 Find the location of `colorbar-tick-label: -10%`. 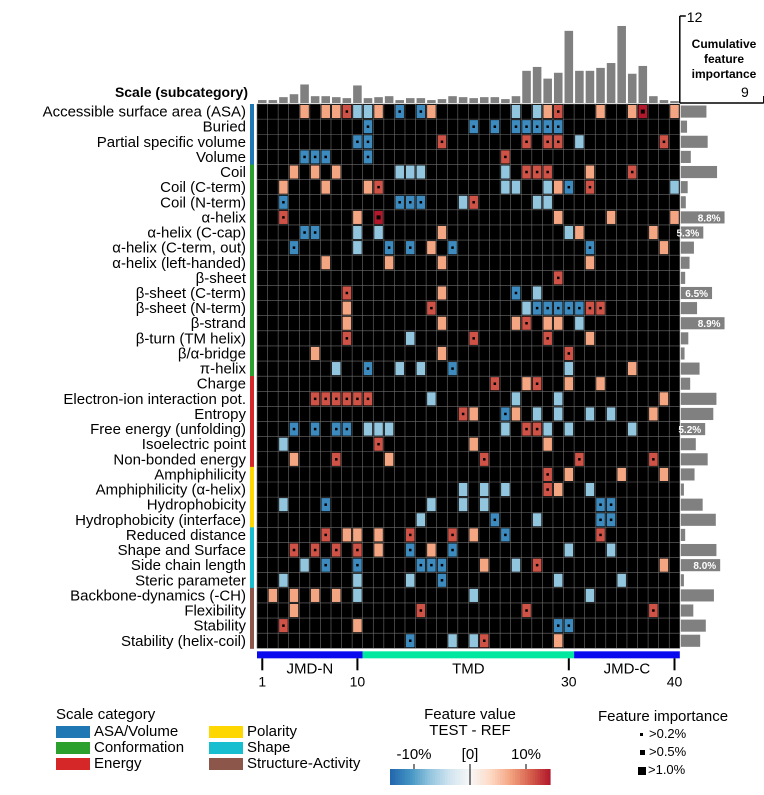

colorbar-tick-label: -10% is located at coordinates (413, 754).